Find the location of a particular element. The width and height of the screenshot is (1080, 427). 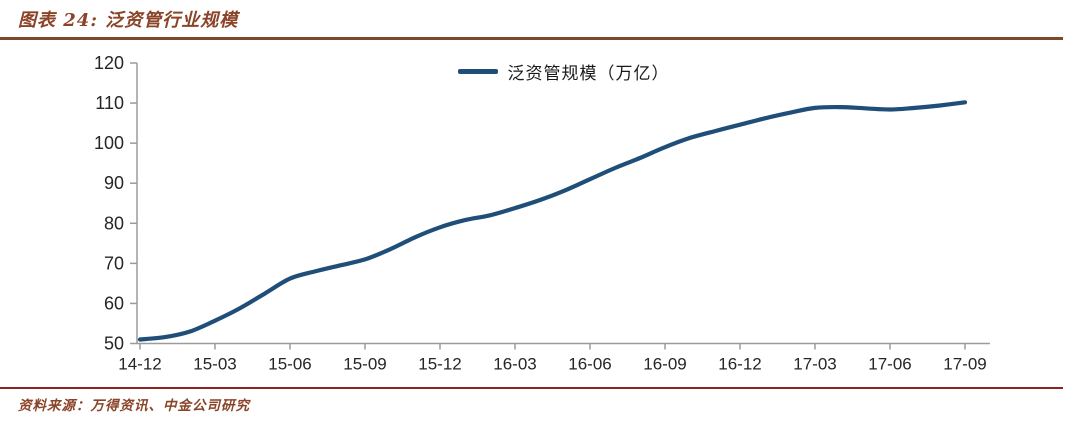

y-axis-tick-label: 70 is located at coordinates (114, 263).